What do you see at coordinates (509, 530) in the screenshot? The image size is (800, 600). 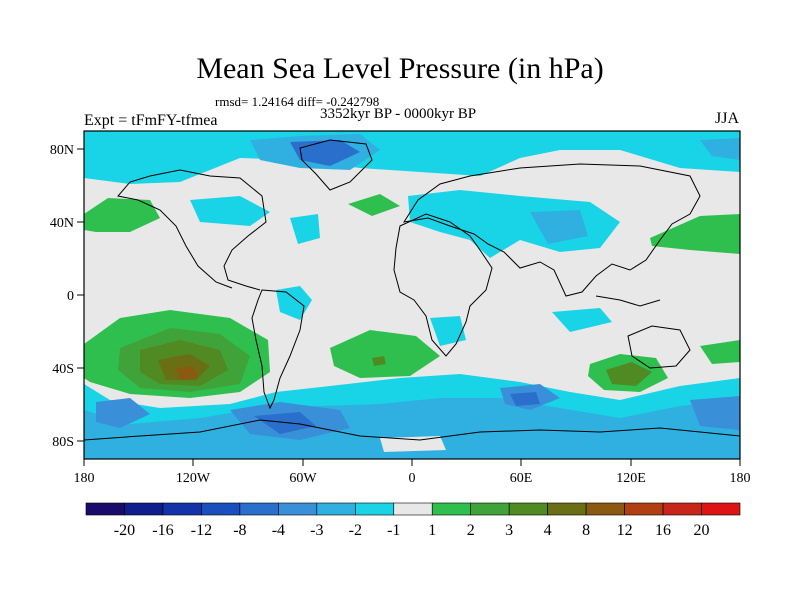 I see `colorbar-label: 3` at bounding box center [509, 530].